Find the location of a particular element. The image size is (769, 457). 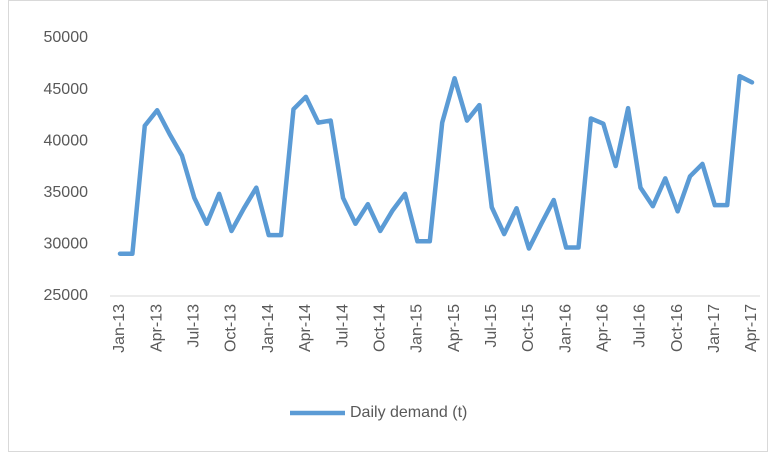

x-tick-label: Apr-15 is located at coordinates (454, 328).